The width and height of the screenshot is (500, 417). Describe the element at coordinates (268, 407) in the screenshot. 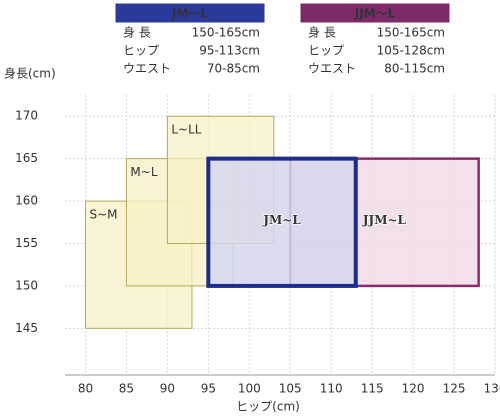

I see `x-axis-label: ヒップ(cm)` at that location.